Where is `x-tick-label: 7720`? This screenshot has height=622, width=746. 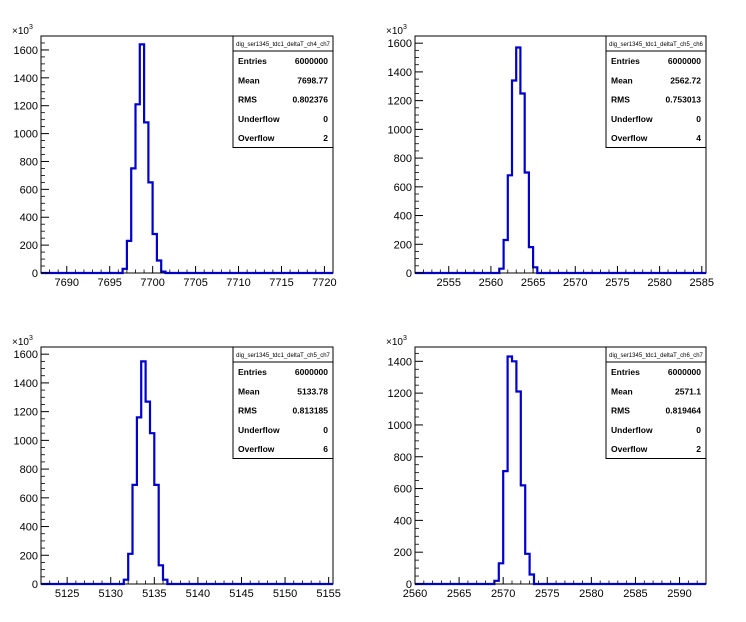 x-tick-label: 7720 is located at coordinates (324, 283).